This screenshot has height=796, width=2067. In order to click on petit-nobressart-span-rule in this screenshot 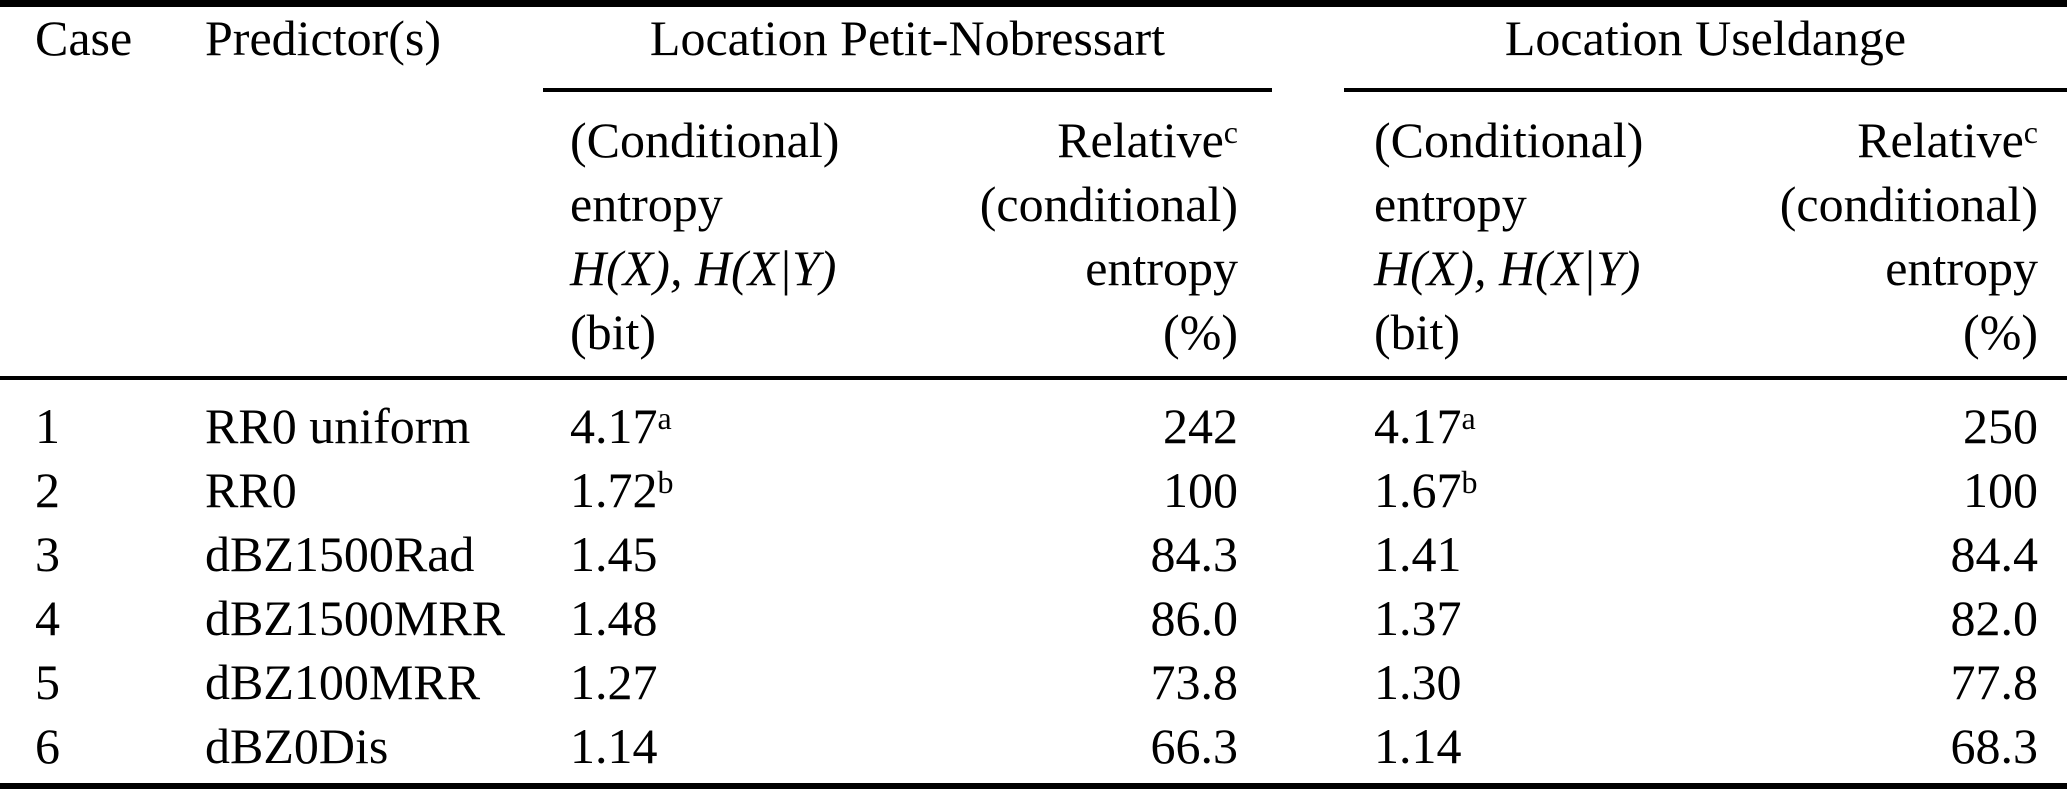, I will do `click(907, 90)`.